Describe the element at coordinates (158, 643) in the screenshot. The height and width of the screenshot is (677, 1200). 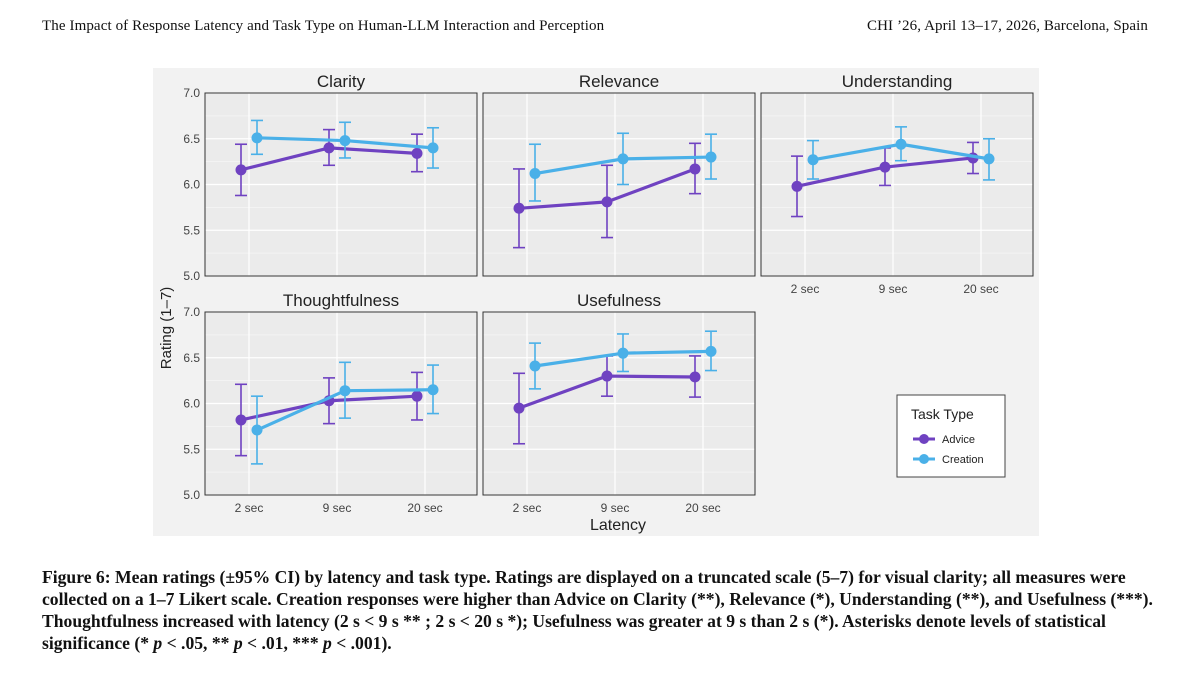
I see `caption-p-symbol-1: p` at that location.